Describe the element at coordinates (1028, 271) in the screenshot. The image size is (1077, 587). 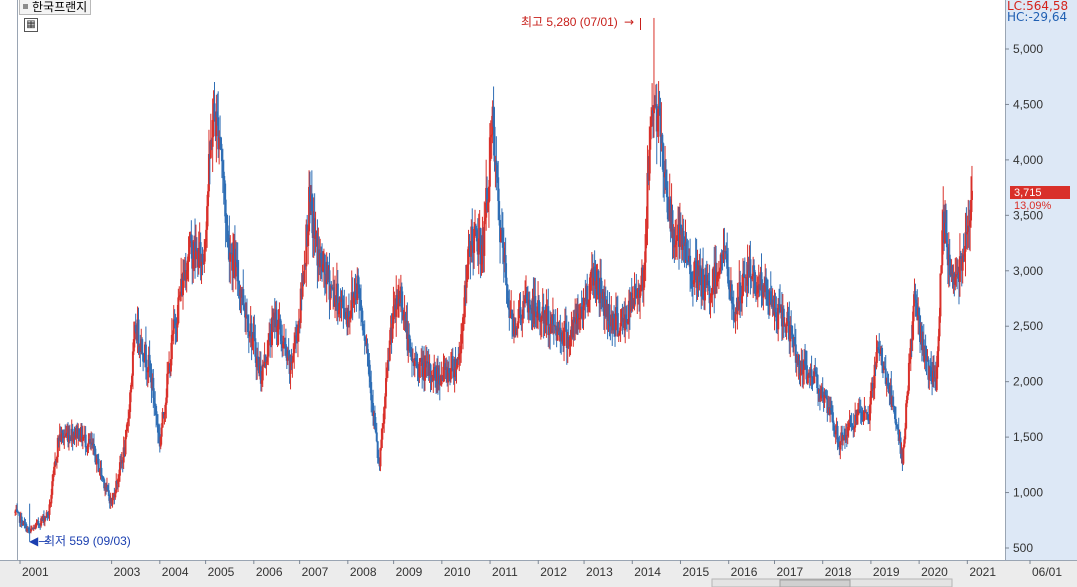
I see `y-tick-label: 3,000` at that location.